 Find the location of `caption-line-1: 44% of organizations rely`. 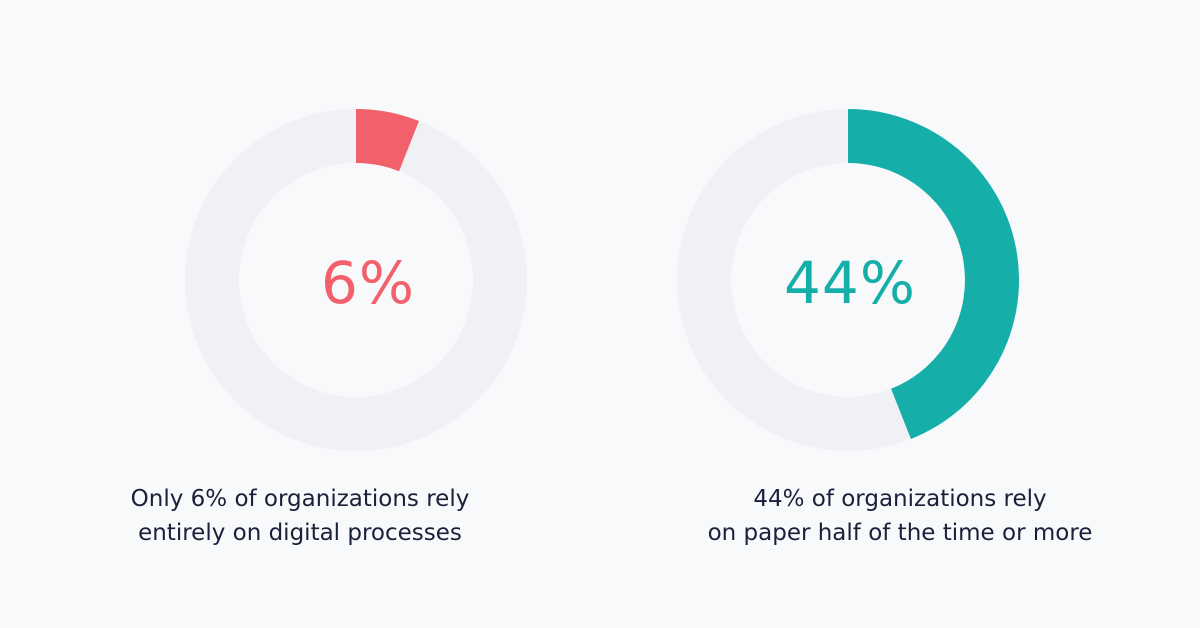

caption-line-1: 44% of organizations rely is located at coordinates (900, 499).